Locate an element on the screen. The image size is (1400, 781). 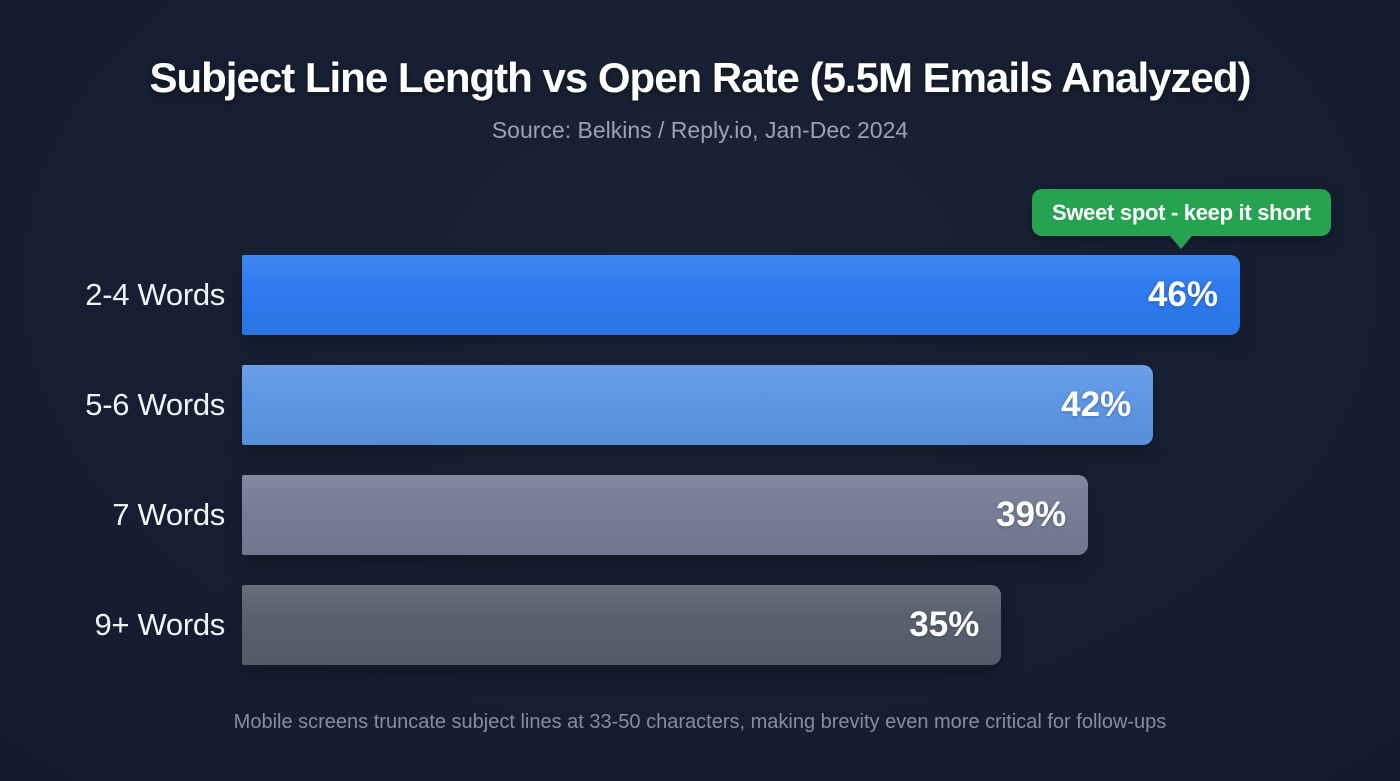
category-label: 2-4 Words is located at coordinates (155, 294).